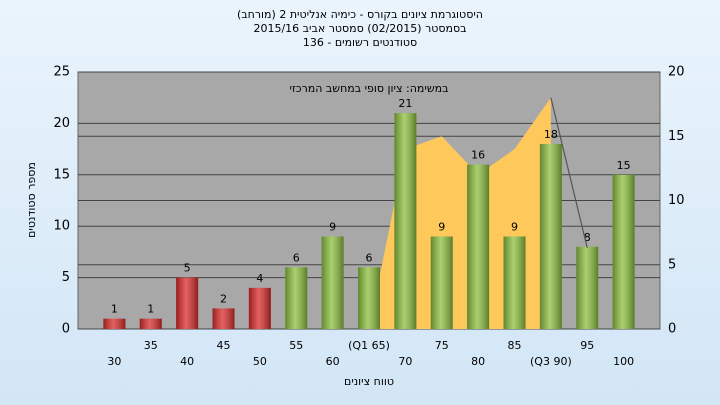 The width and height of the screenshot is (720, 405). I want to click on x-tick-label: 100, so click(623, 361).